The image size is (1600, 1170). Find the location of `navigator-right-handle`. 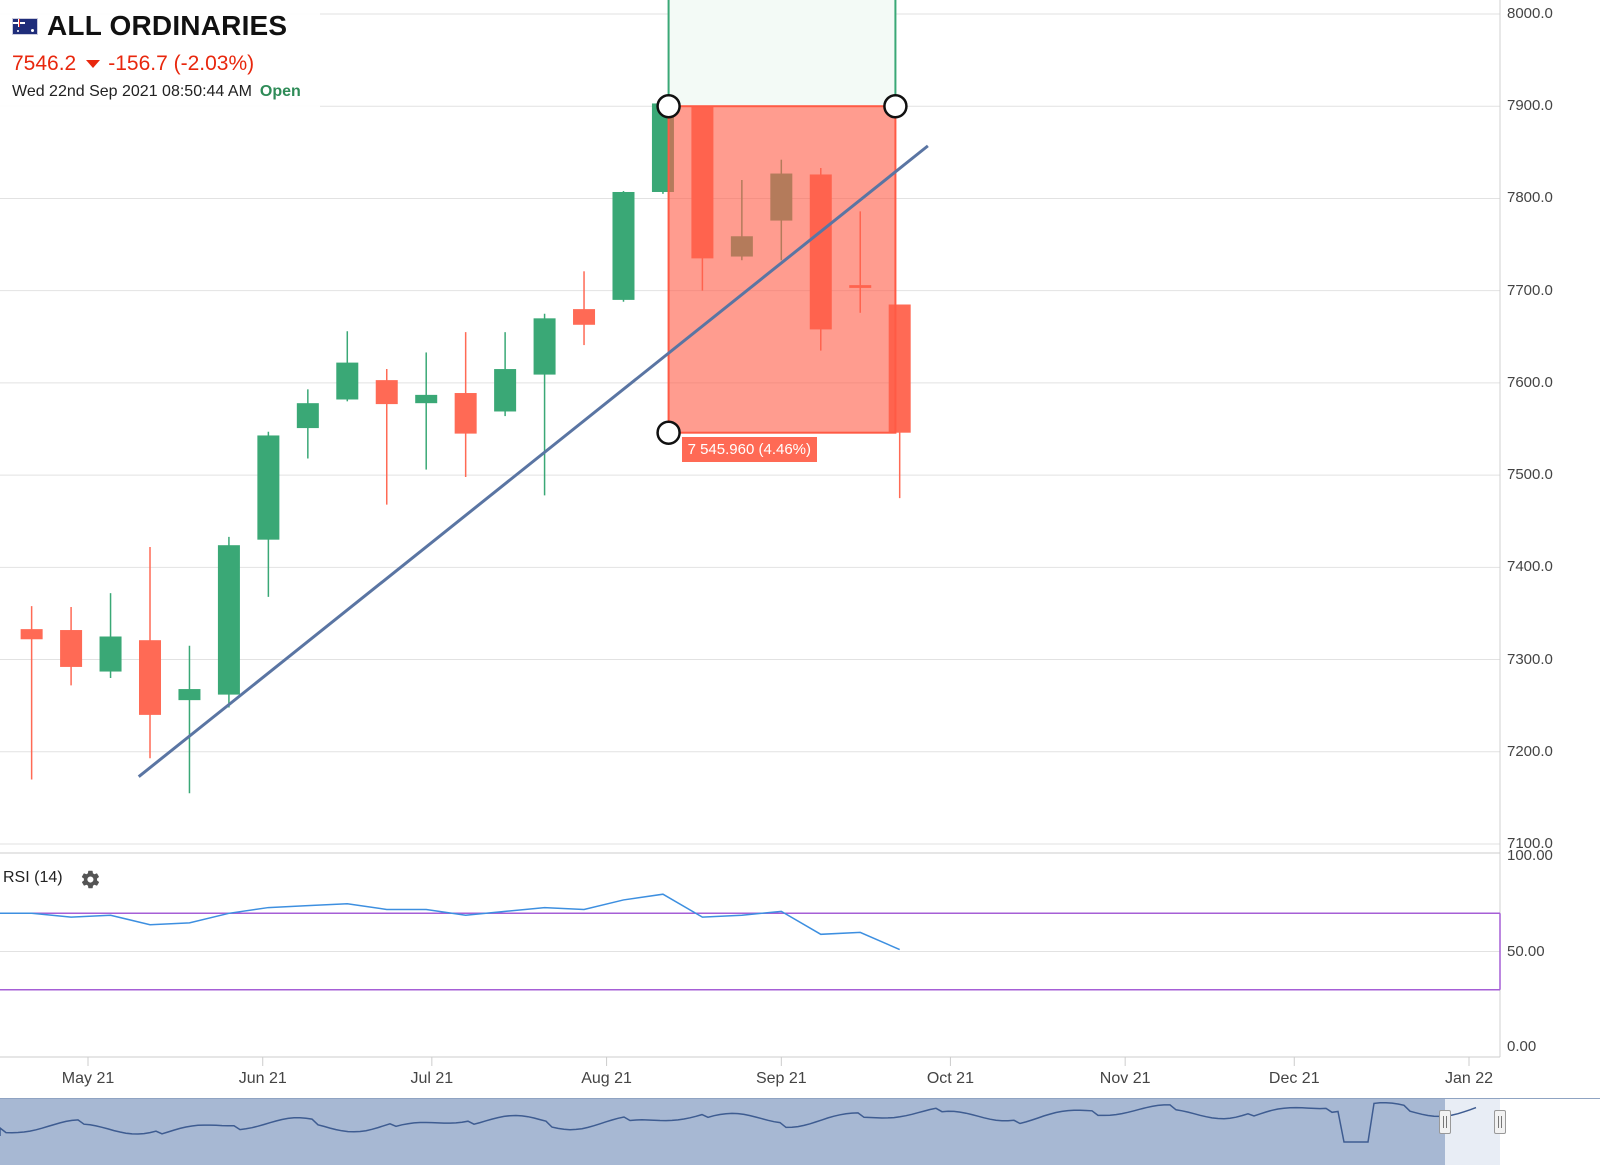

navigator-right-handle is located at coordinates (1500, 1122).